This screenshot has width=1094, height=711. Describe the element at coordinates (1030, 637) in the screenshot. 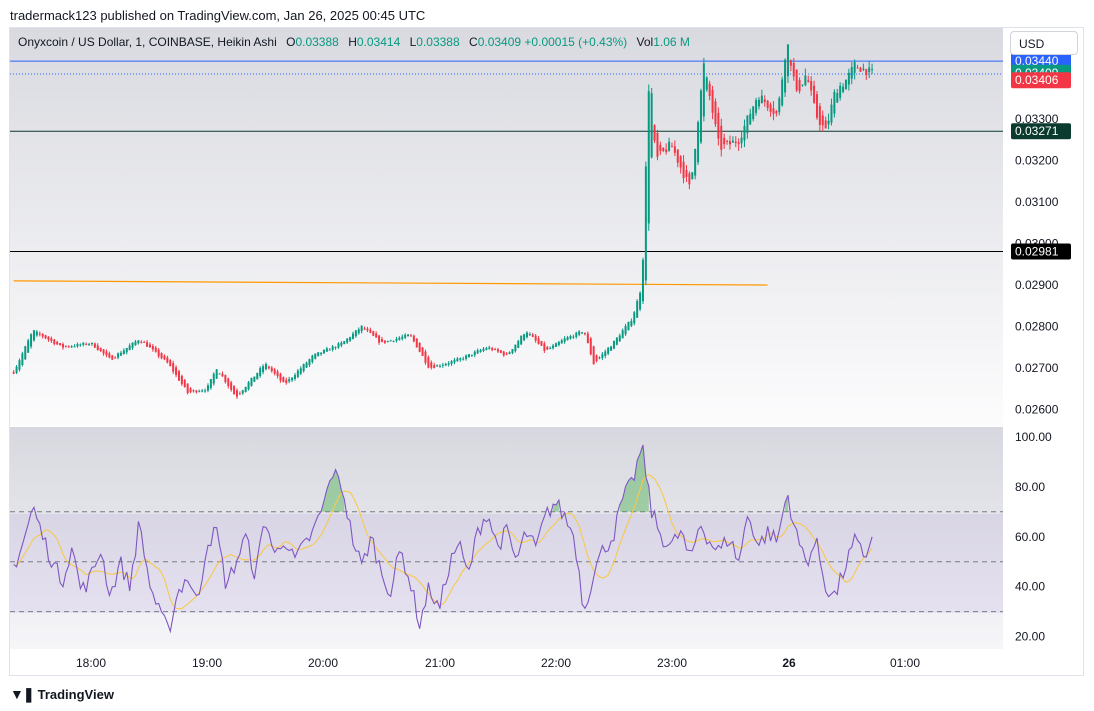

I see `rsi-tick-label: 20.00` at that location.